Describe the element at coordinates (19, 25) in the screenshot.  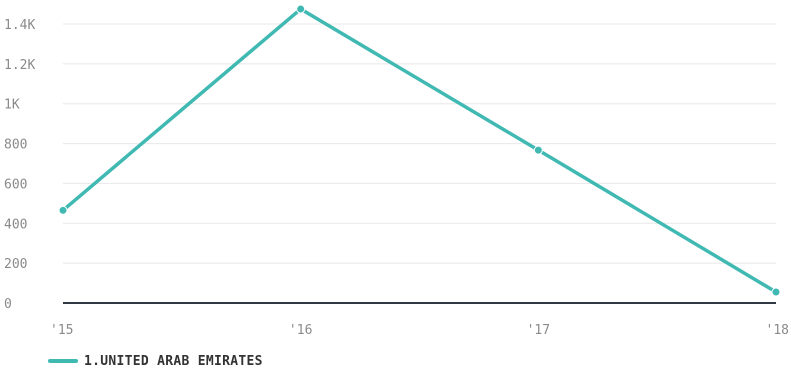
I see `y-tick-label: 1.4K` at that location.